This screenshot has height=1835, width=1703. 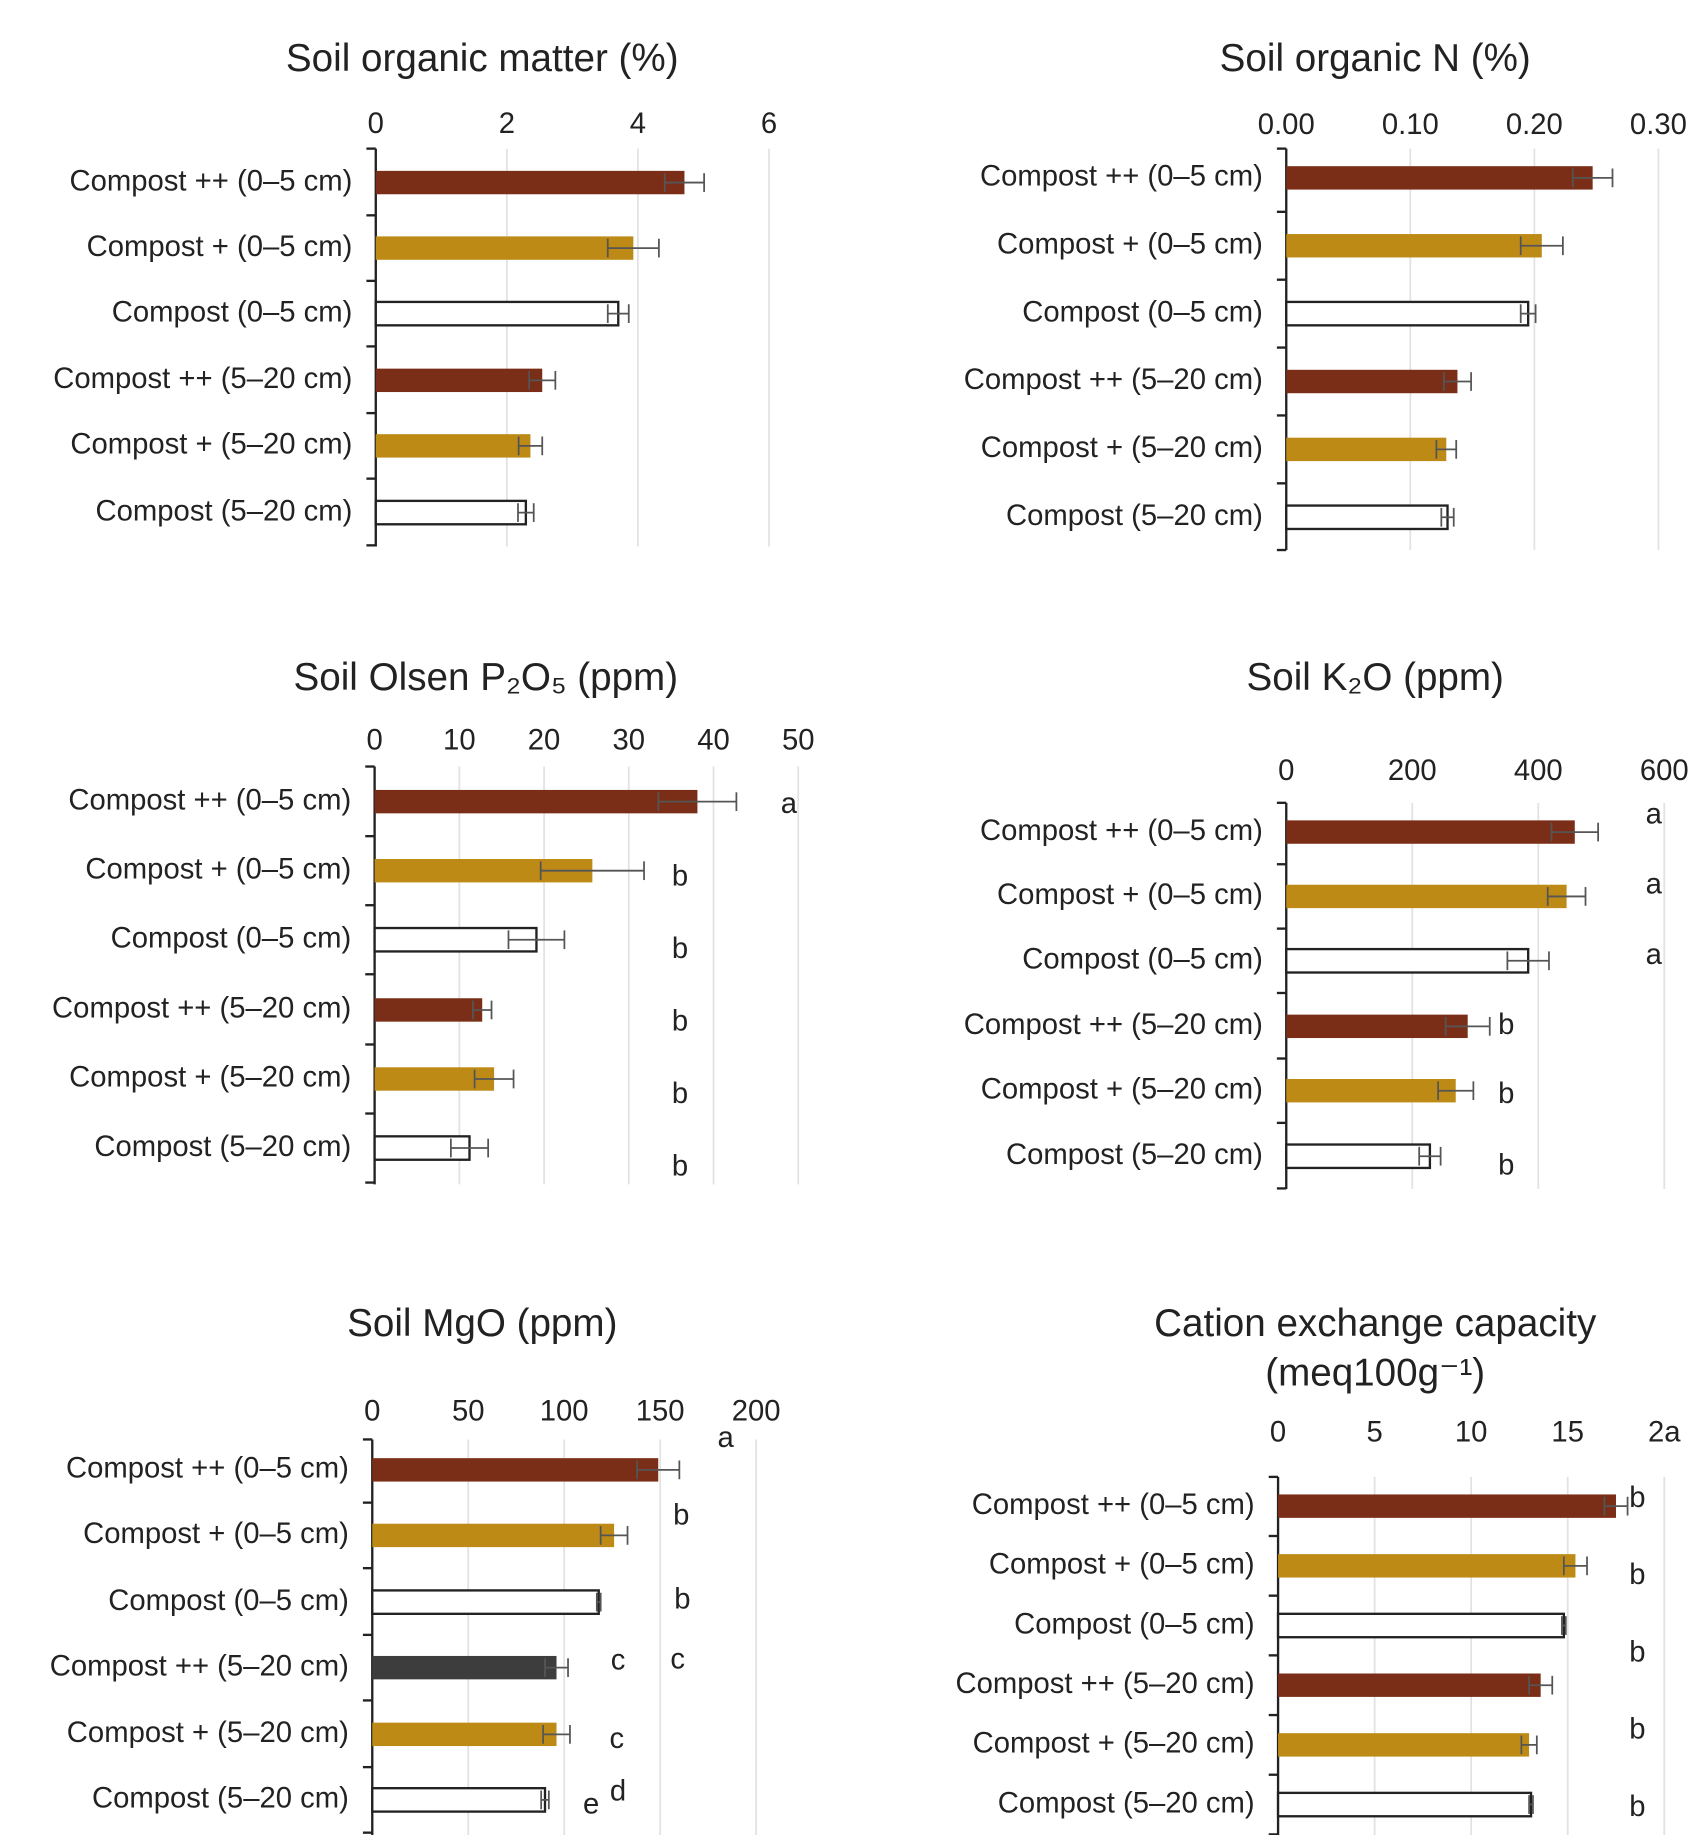 What do you see at coordinates (638, 124) in the screenshot?
I see `x-tick-label: 4` at bounding box center [638, 124].